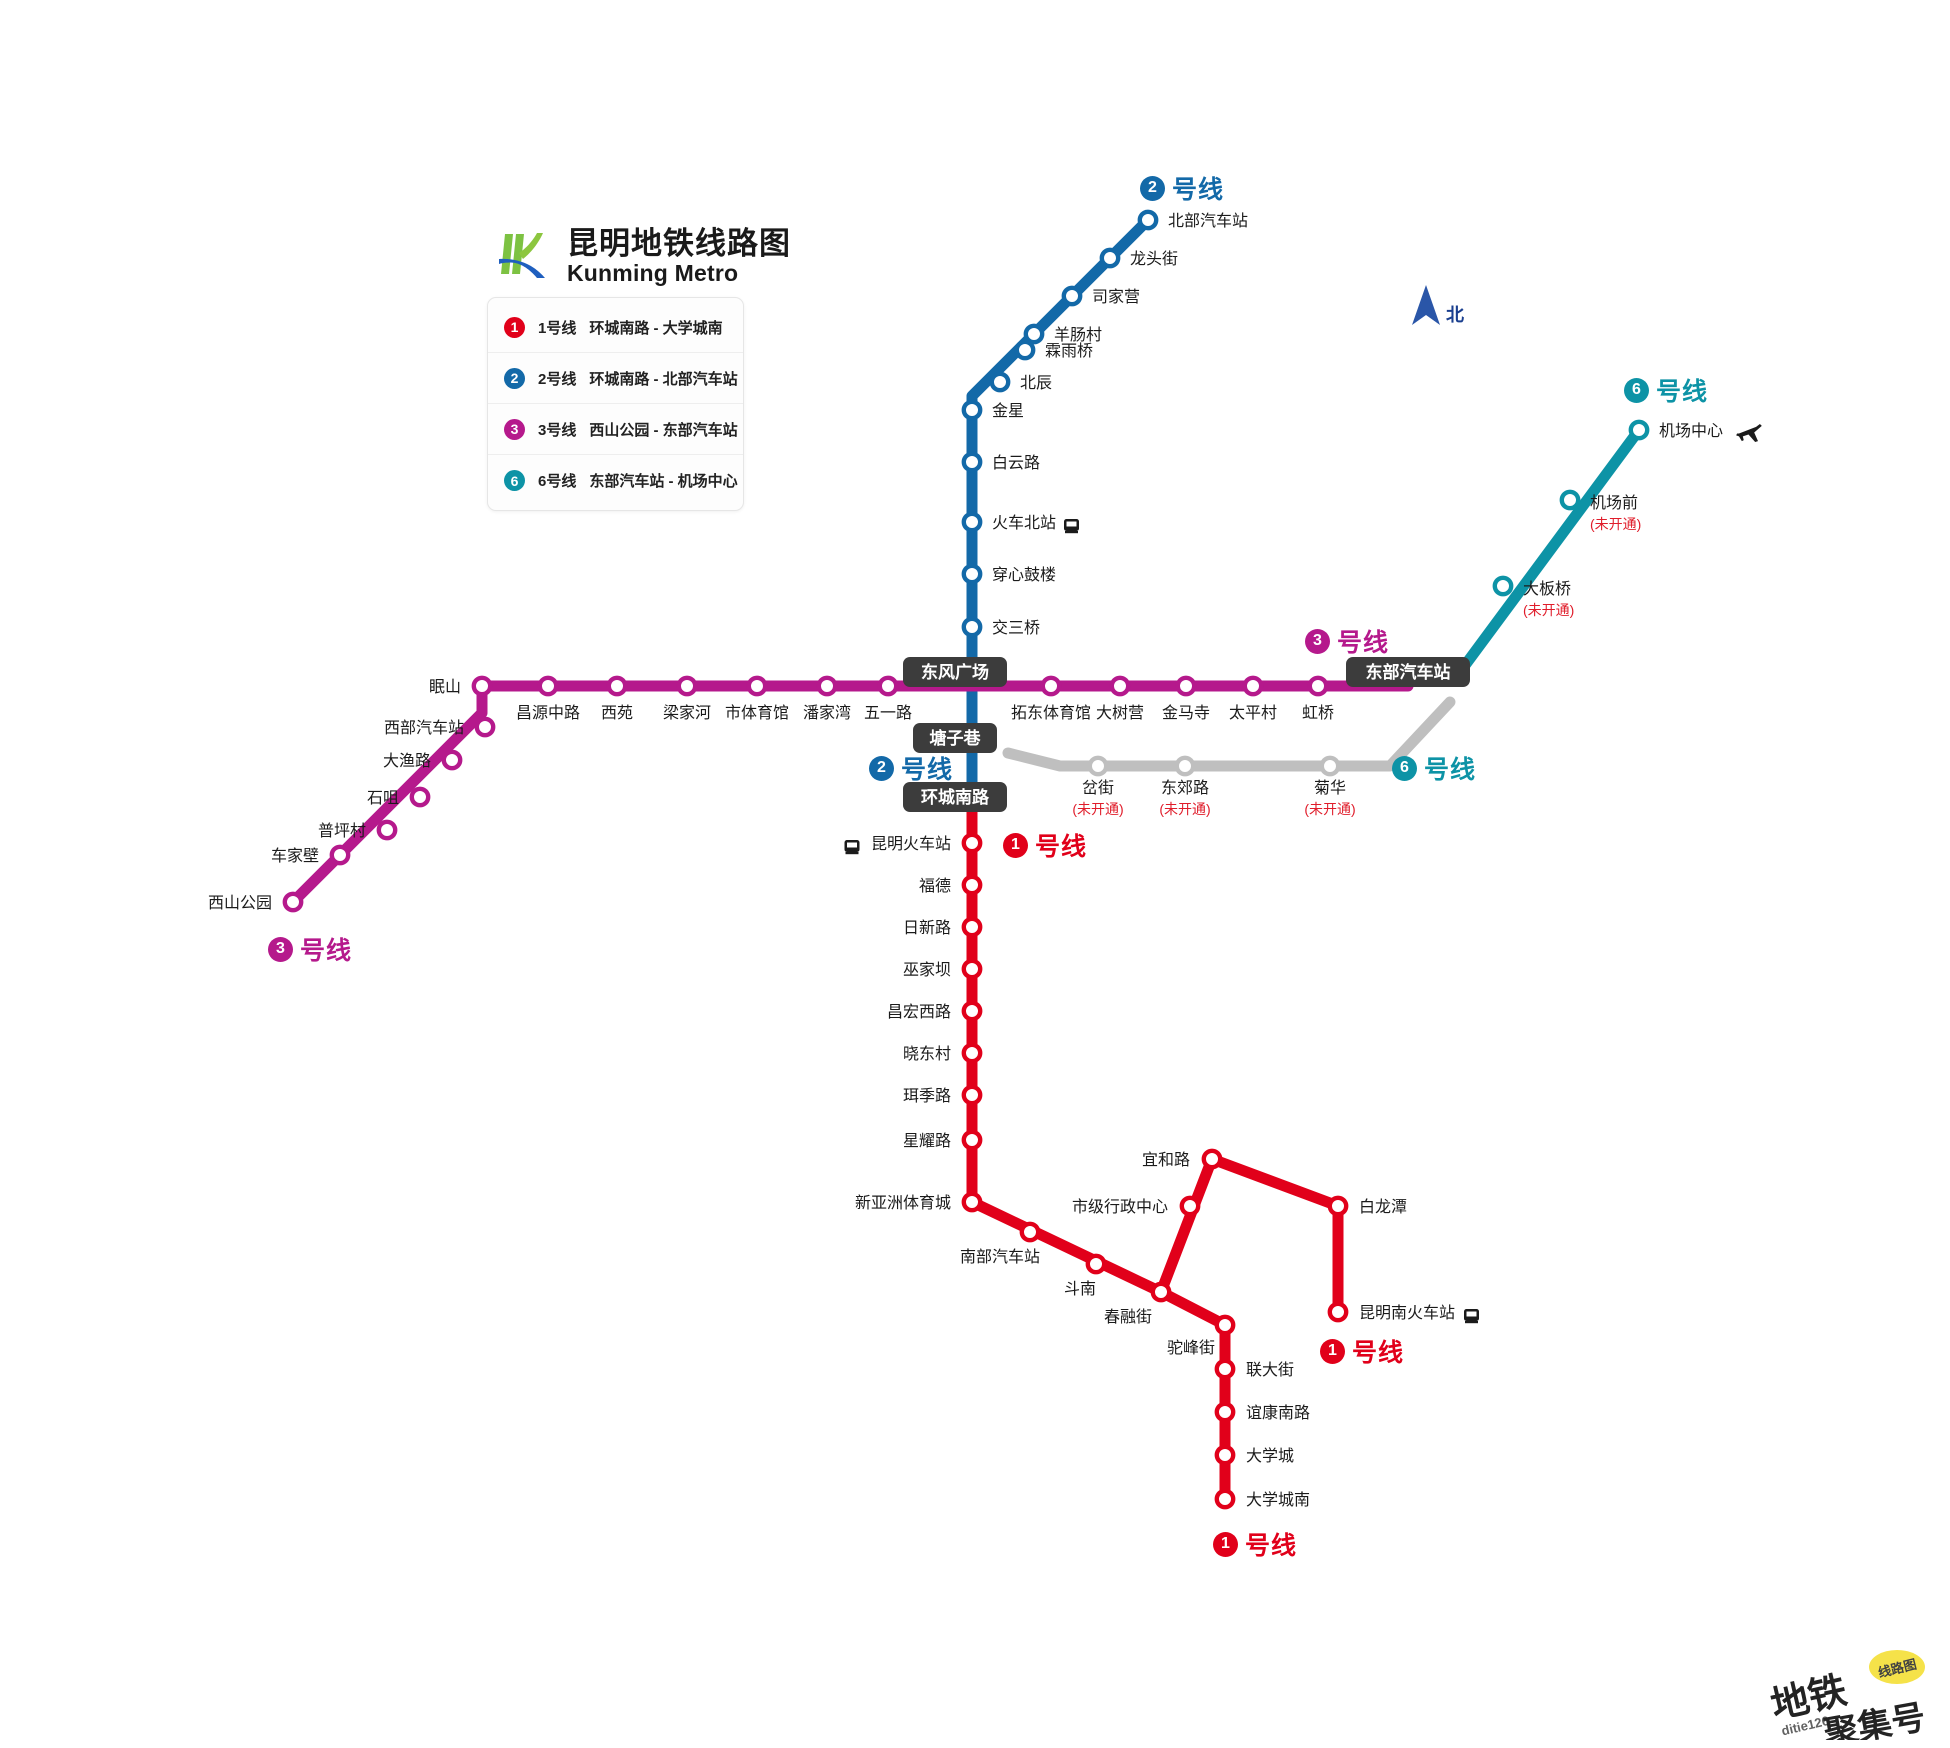  What do you see at coordinates (1254, 1369) in the screenshot?
I see `station-联大街: 联大街` at bounding box center [1254, 1369].